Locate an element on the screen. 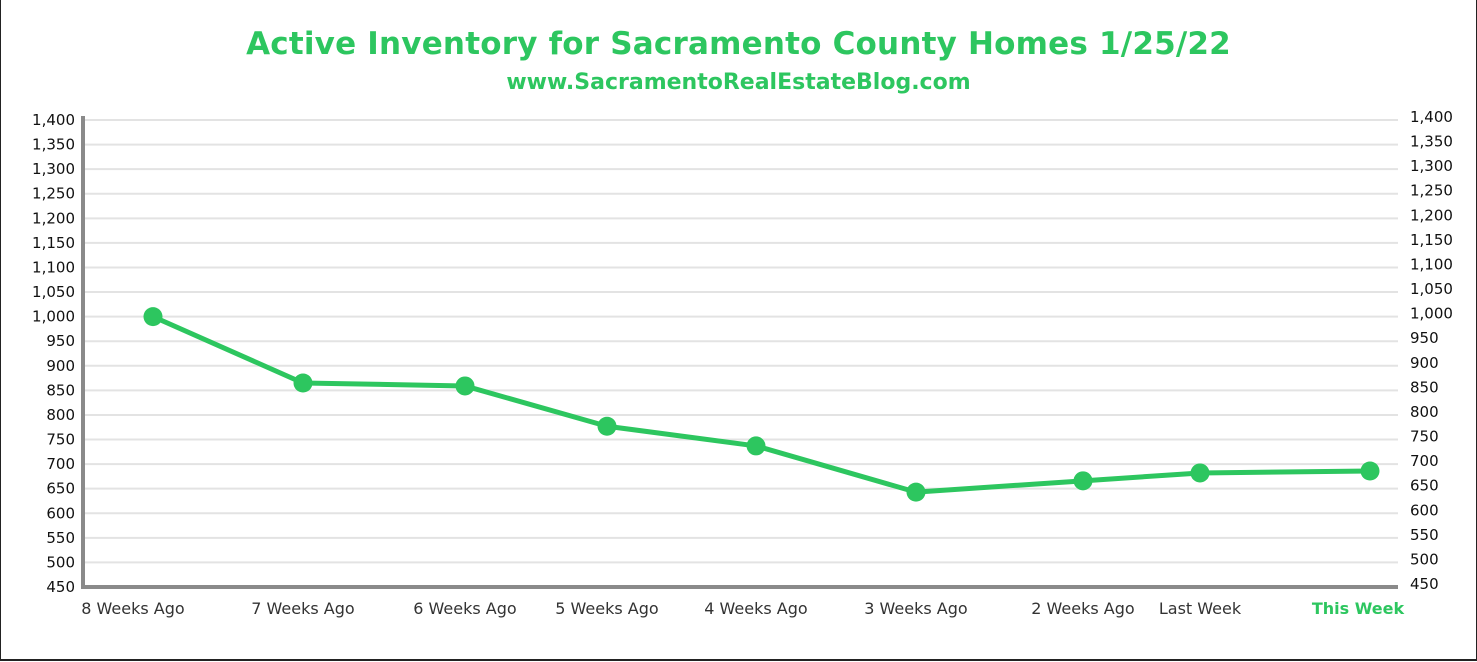 This screenshot has width=1477, height=662. y-tick-label-left: 500 is located at coordinates (60, 562).